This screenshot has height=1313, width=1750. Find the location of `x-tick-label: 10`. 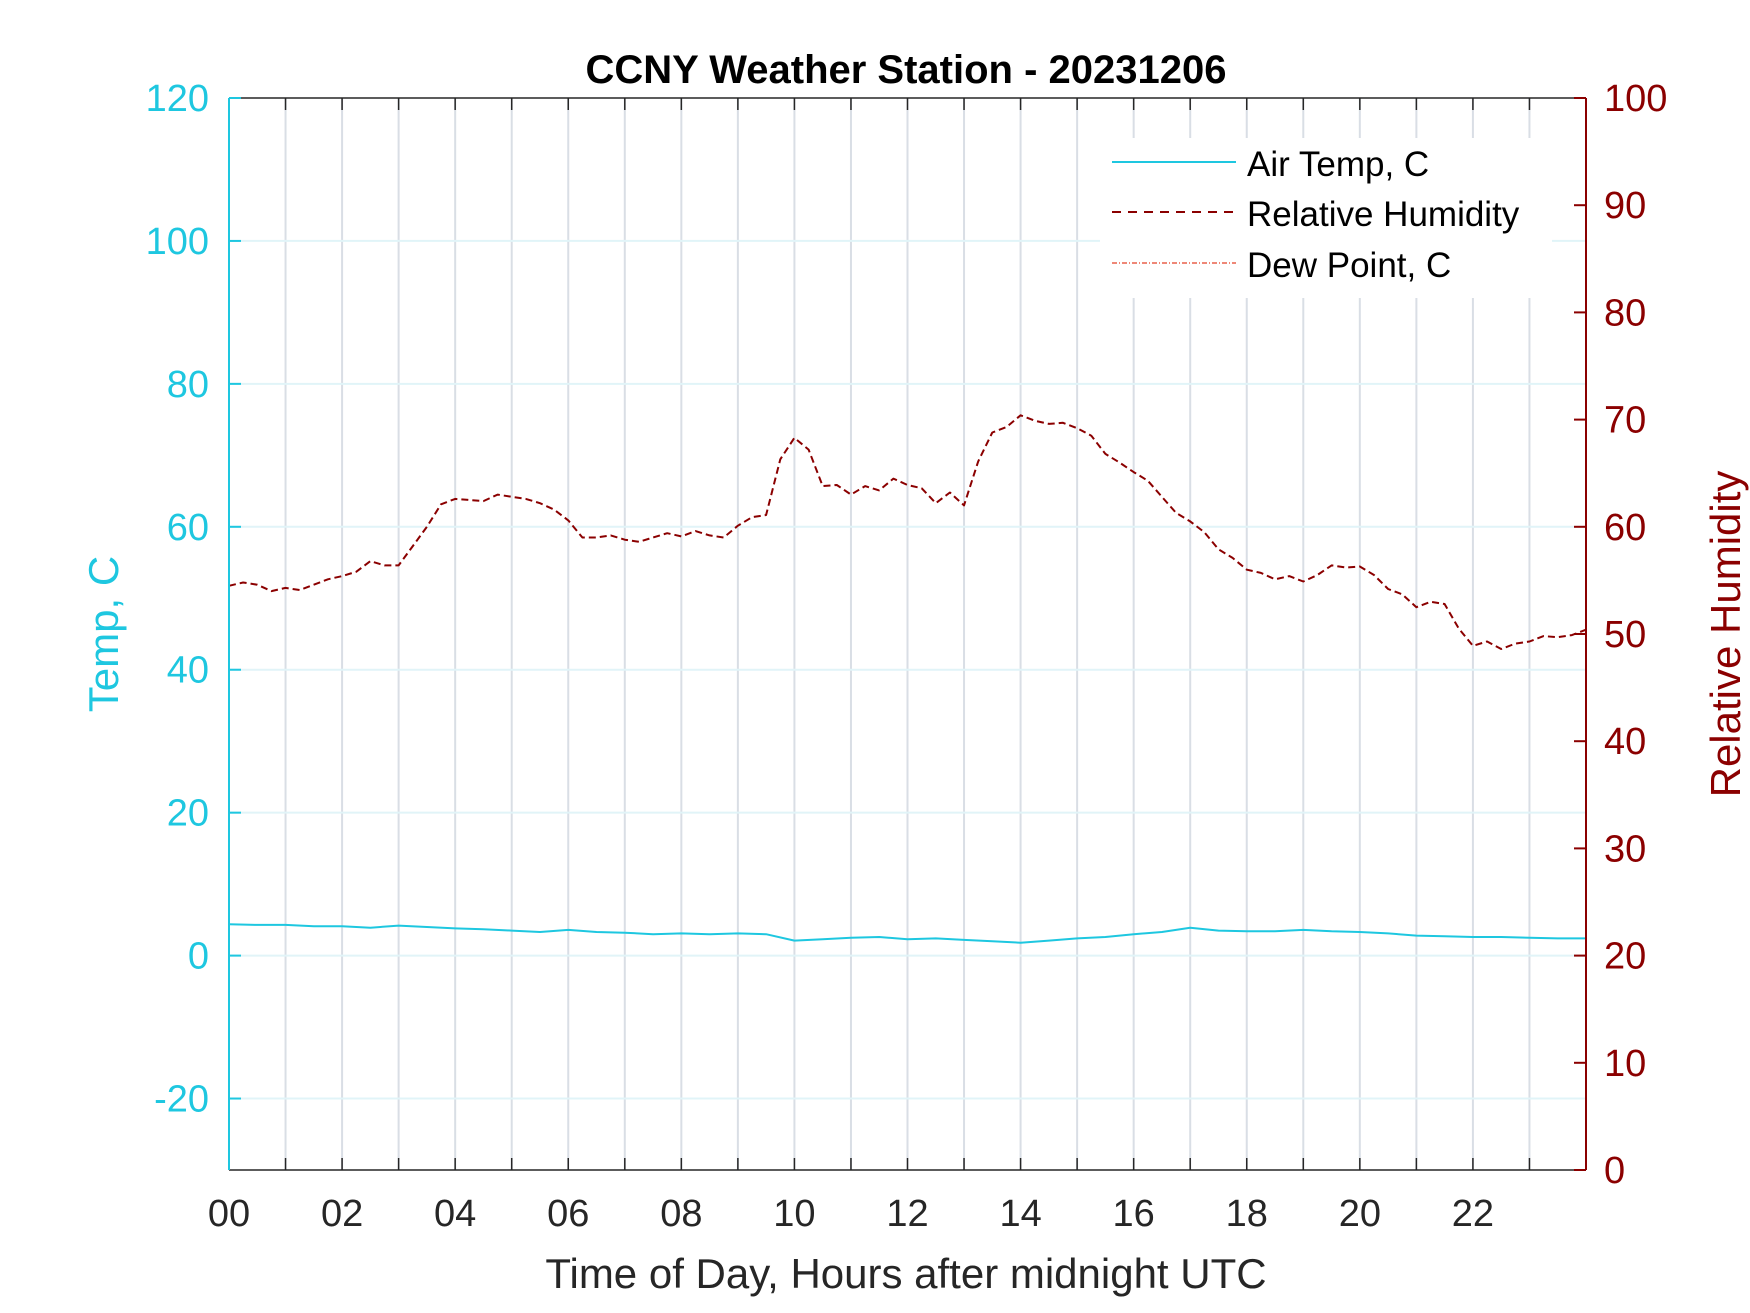

x-tick-label: 10 is located at coordinates (794, 1214).